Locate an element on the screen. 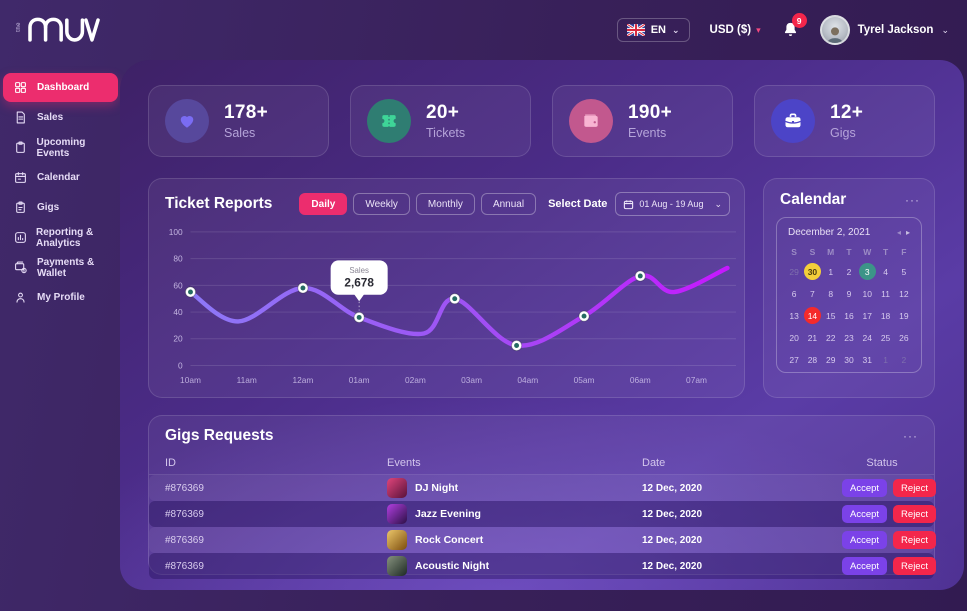  calendar-date-cell: 17 is located at coordinates (867, 315).